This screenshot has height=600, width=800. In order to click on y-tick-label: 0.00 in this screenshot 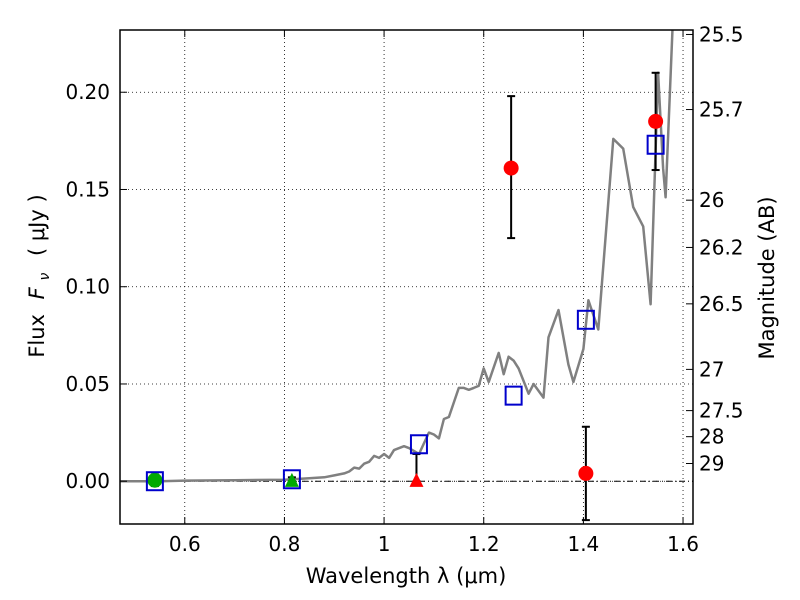, I will do `click(87, 481)`.